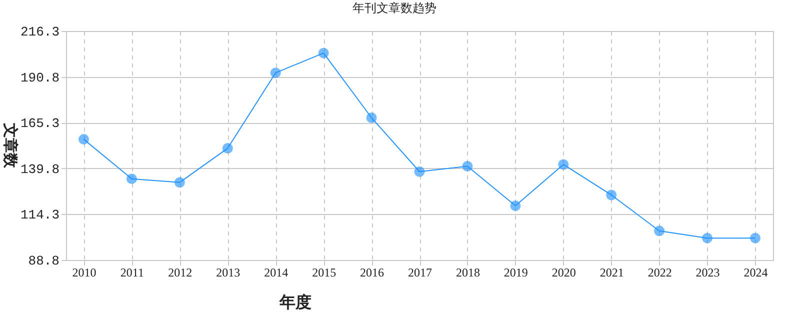 This screenshot has width=798, height=330. What do you see at coordinates (11, 145) in the screenshot?
I see `y-axis-title: 文章数` at bounding box center [11, 145].